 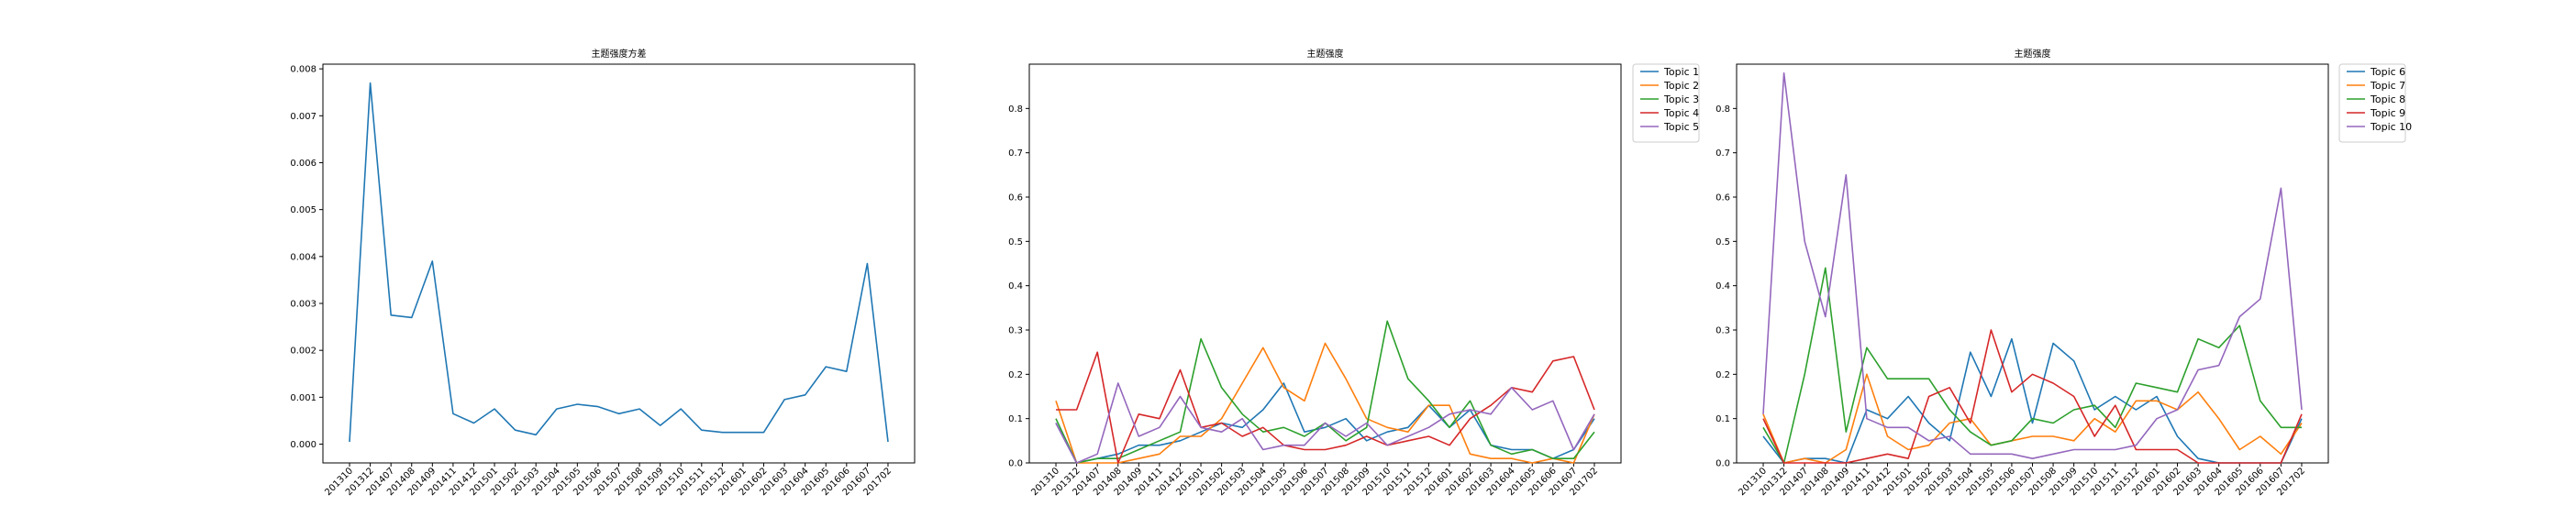 I want to click on legend-entry-topic-4: Topic 4, so click(x=1681, y=113).